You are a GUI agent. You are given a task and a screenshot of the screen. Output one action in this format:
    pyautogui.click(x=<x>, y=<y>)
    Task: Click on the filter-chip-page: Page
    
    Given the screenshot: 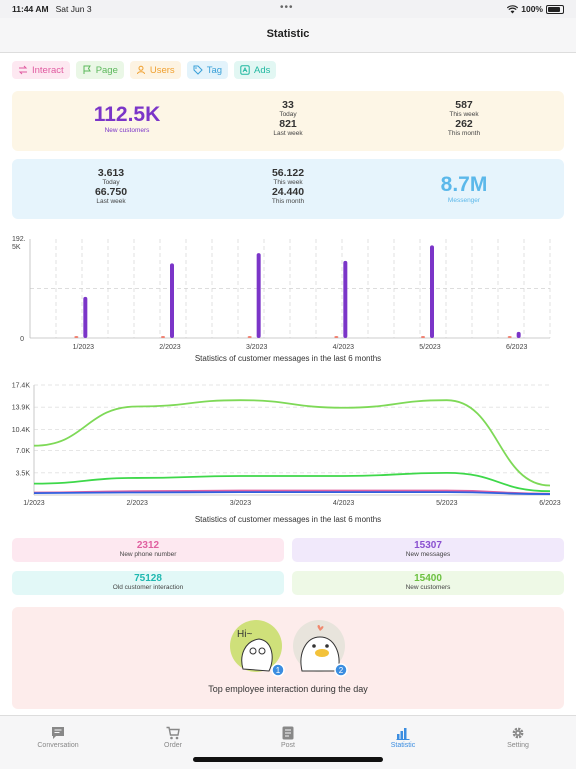 What is the action you would take?
    pyautogui.click(x=99, y=70)
    